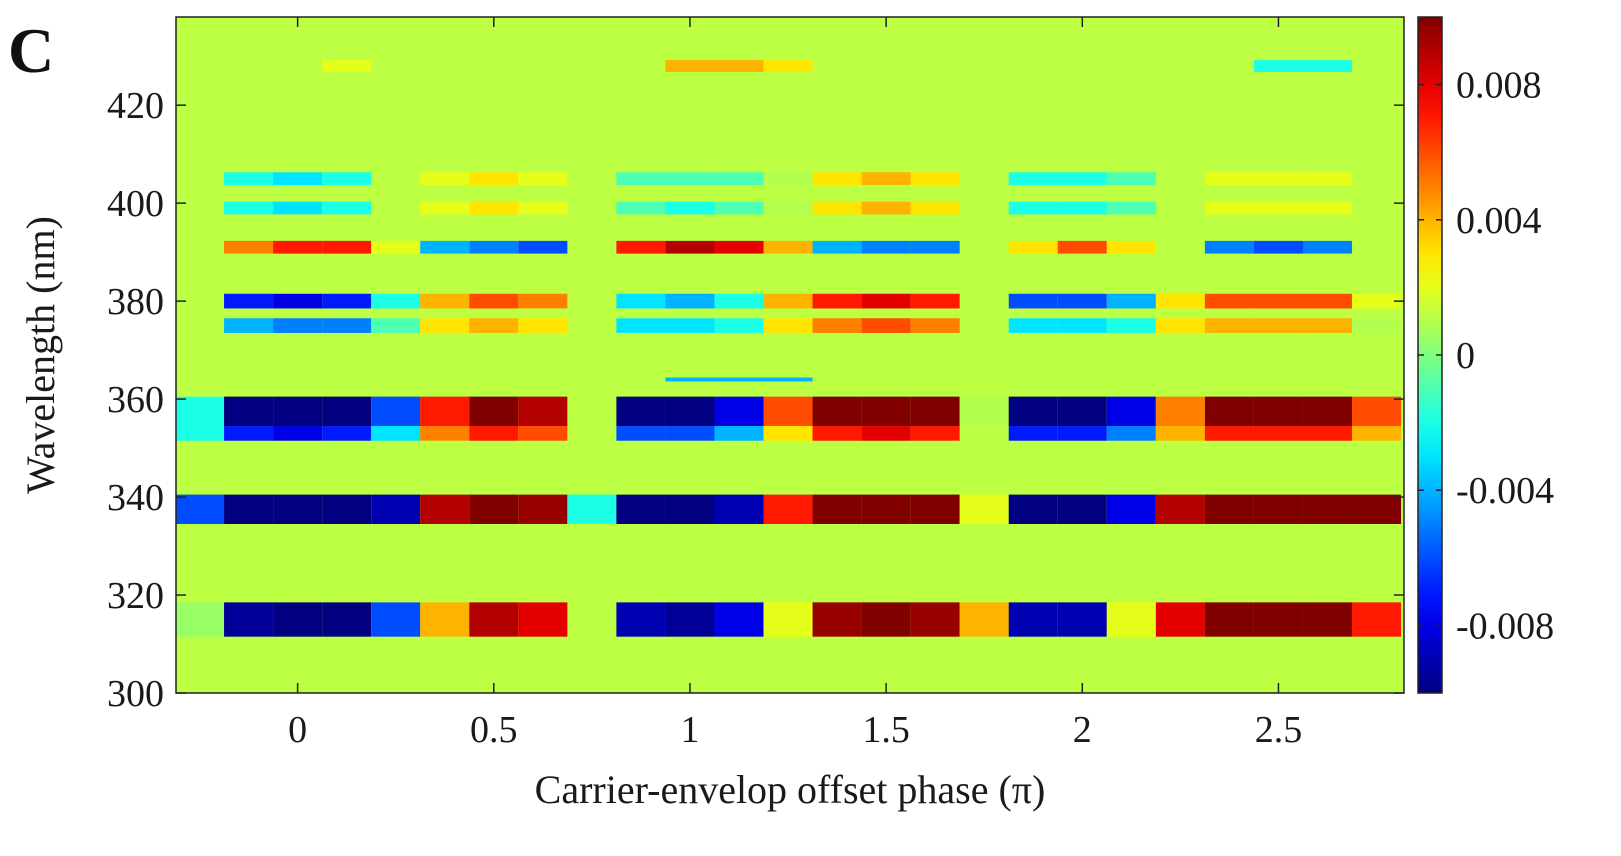 The height and width of the screenshot is (856, 1621). Describe the element at coordinates (1499, 86) in the screenshot. I see `colorbar-tick-label: 0.008` at that location.